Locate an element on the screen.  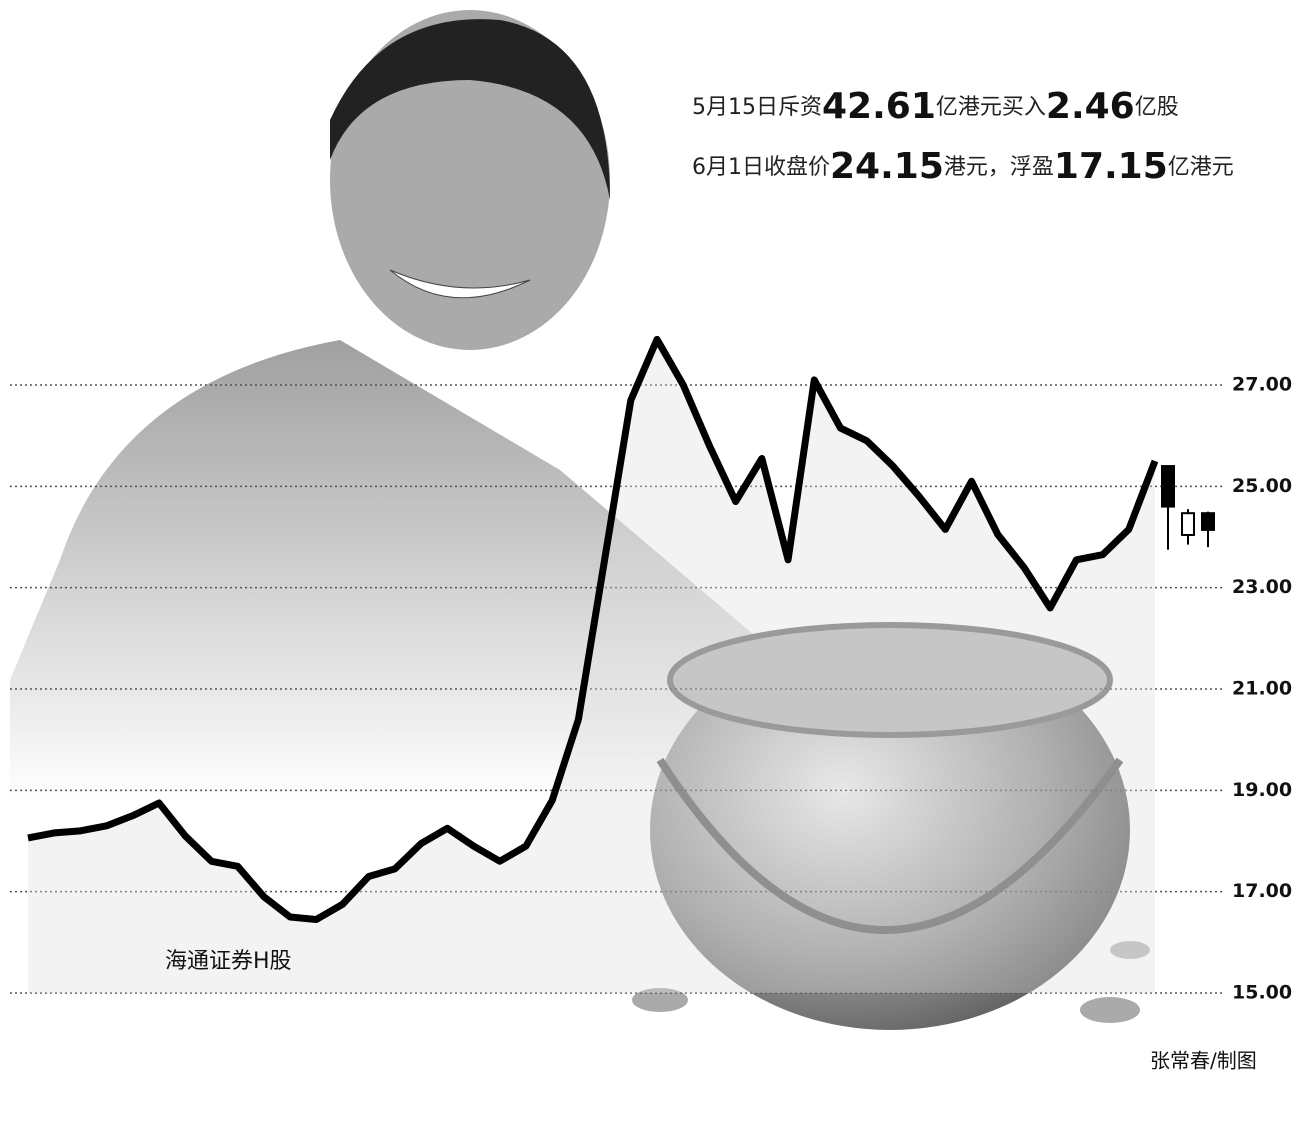
annotation-number: 42.61 is located at coordinates (879, 106).